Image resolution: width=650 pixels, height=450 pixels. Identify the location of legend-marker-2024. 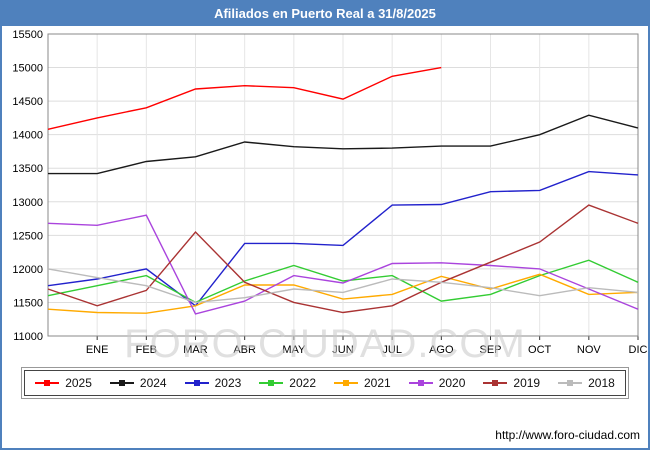
(121, 383).